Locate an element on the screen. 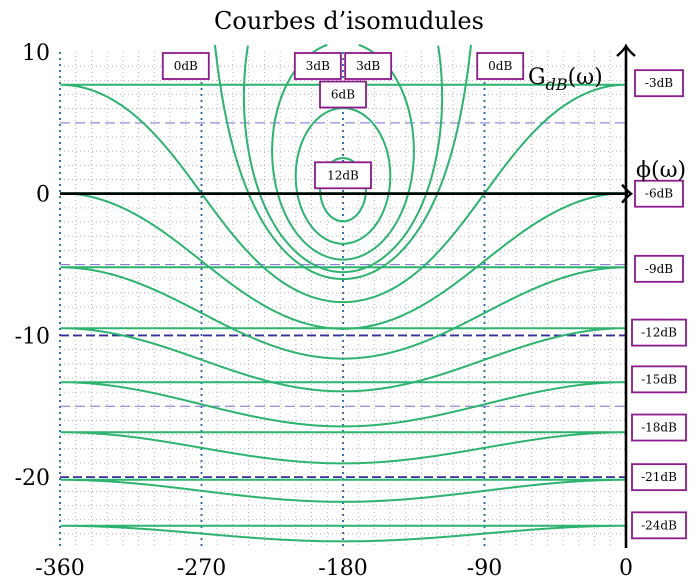  right-contour-label-text: -3dB is located at coordinates (659, 83).